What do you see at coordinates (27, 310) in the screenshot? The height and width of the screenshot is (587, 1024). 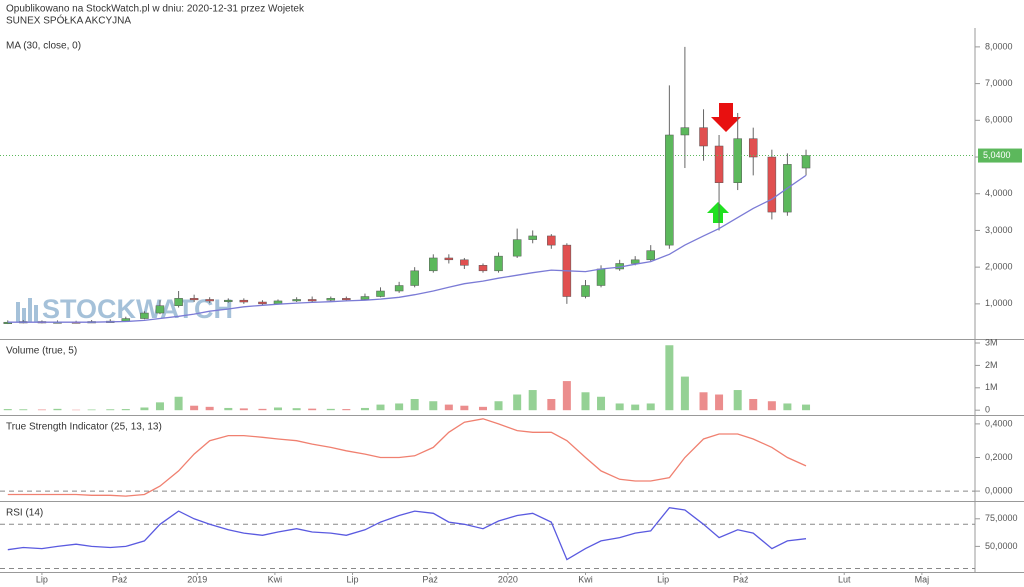 I see `watermark-icon` at bounding box center [27, 310].